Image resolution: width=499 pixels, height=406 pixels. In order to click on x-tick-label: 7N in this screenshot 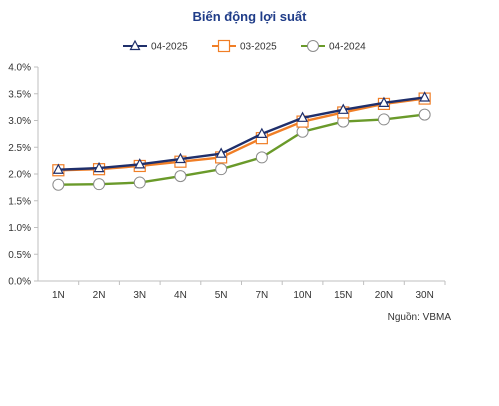, I will do `click(261, 295)`.